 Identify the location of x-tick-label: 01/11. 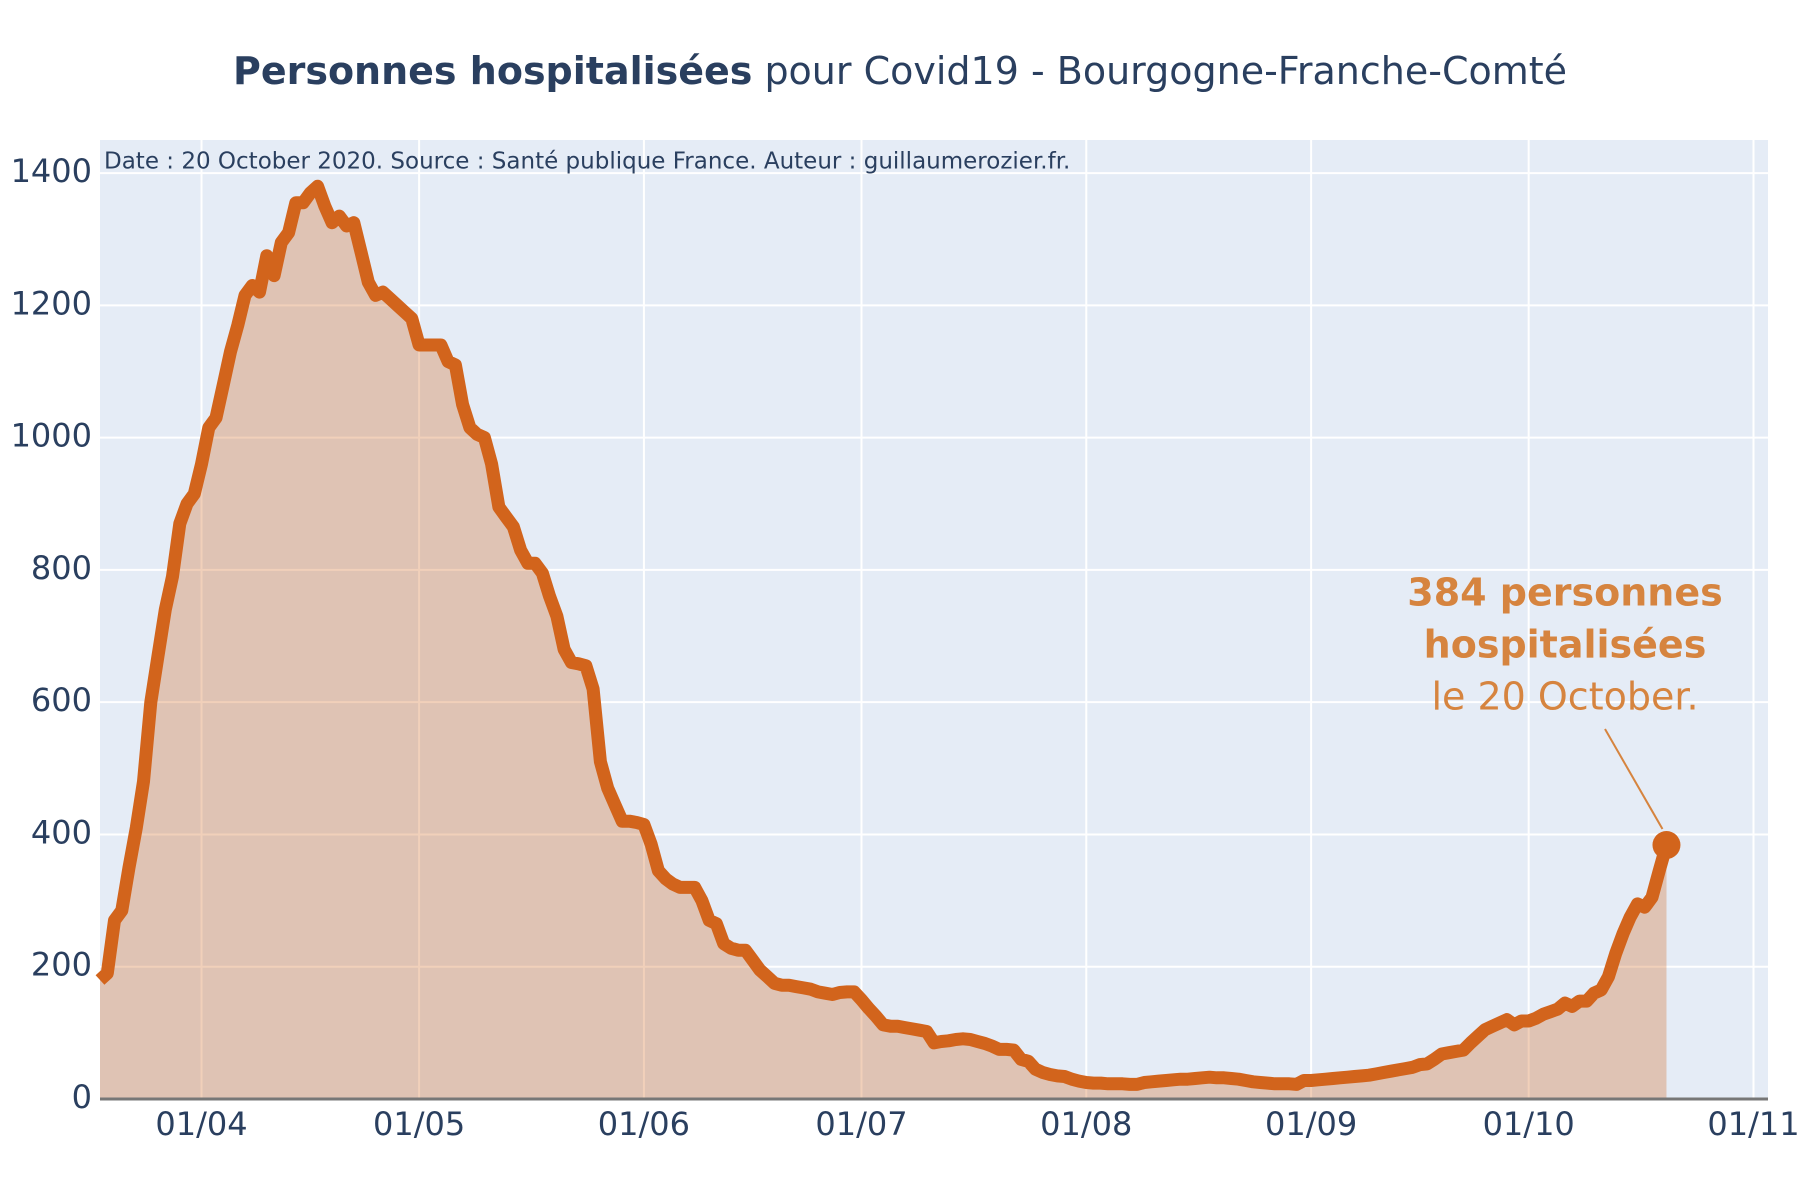
(1753, 1124).